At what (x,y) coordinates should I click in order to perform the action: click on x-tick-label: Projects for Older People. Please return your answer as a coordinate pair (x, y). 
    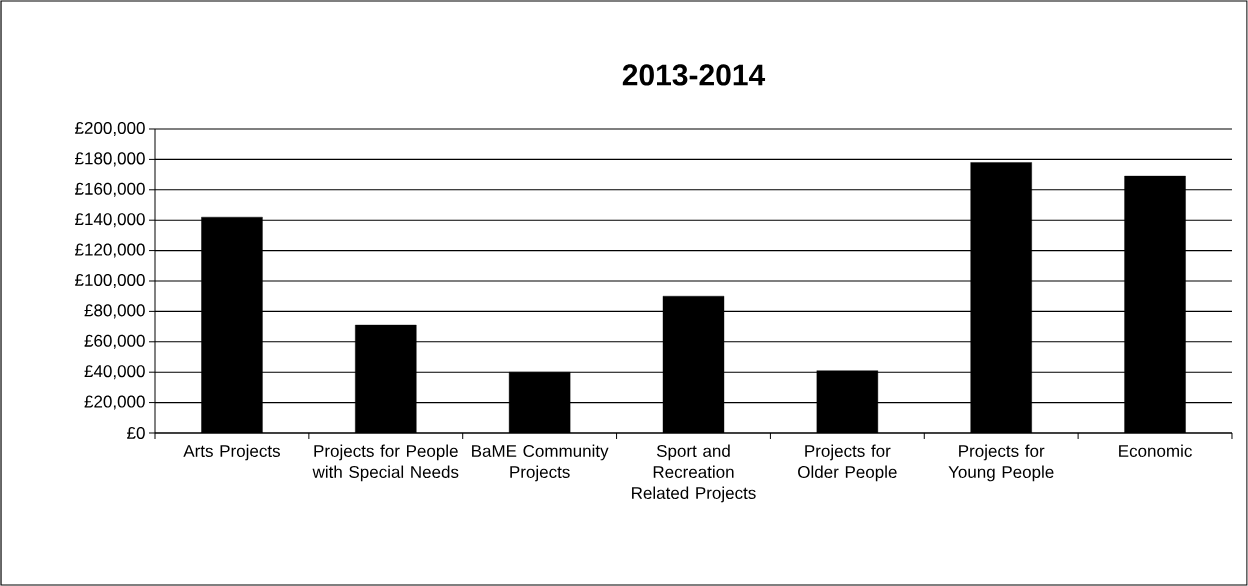
    Looking at the image, I should click on (847, 463).